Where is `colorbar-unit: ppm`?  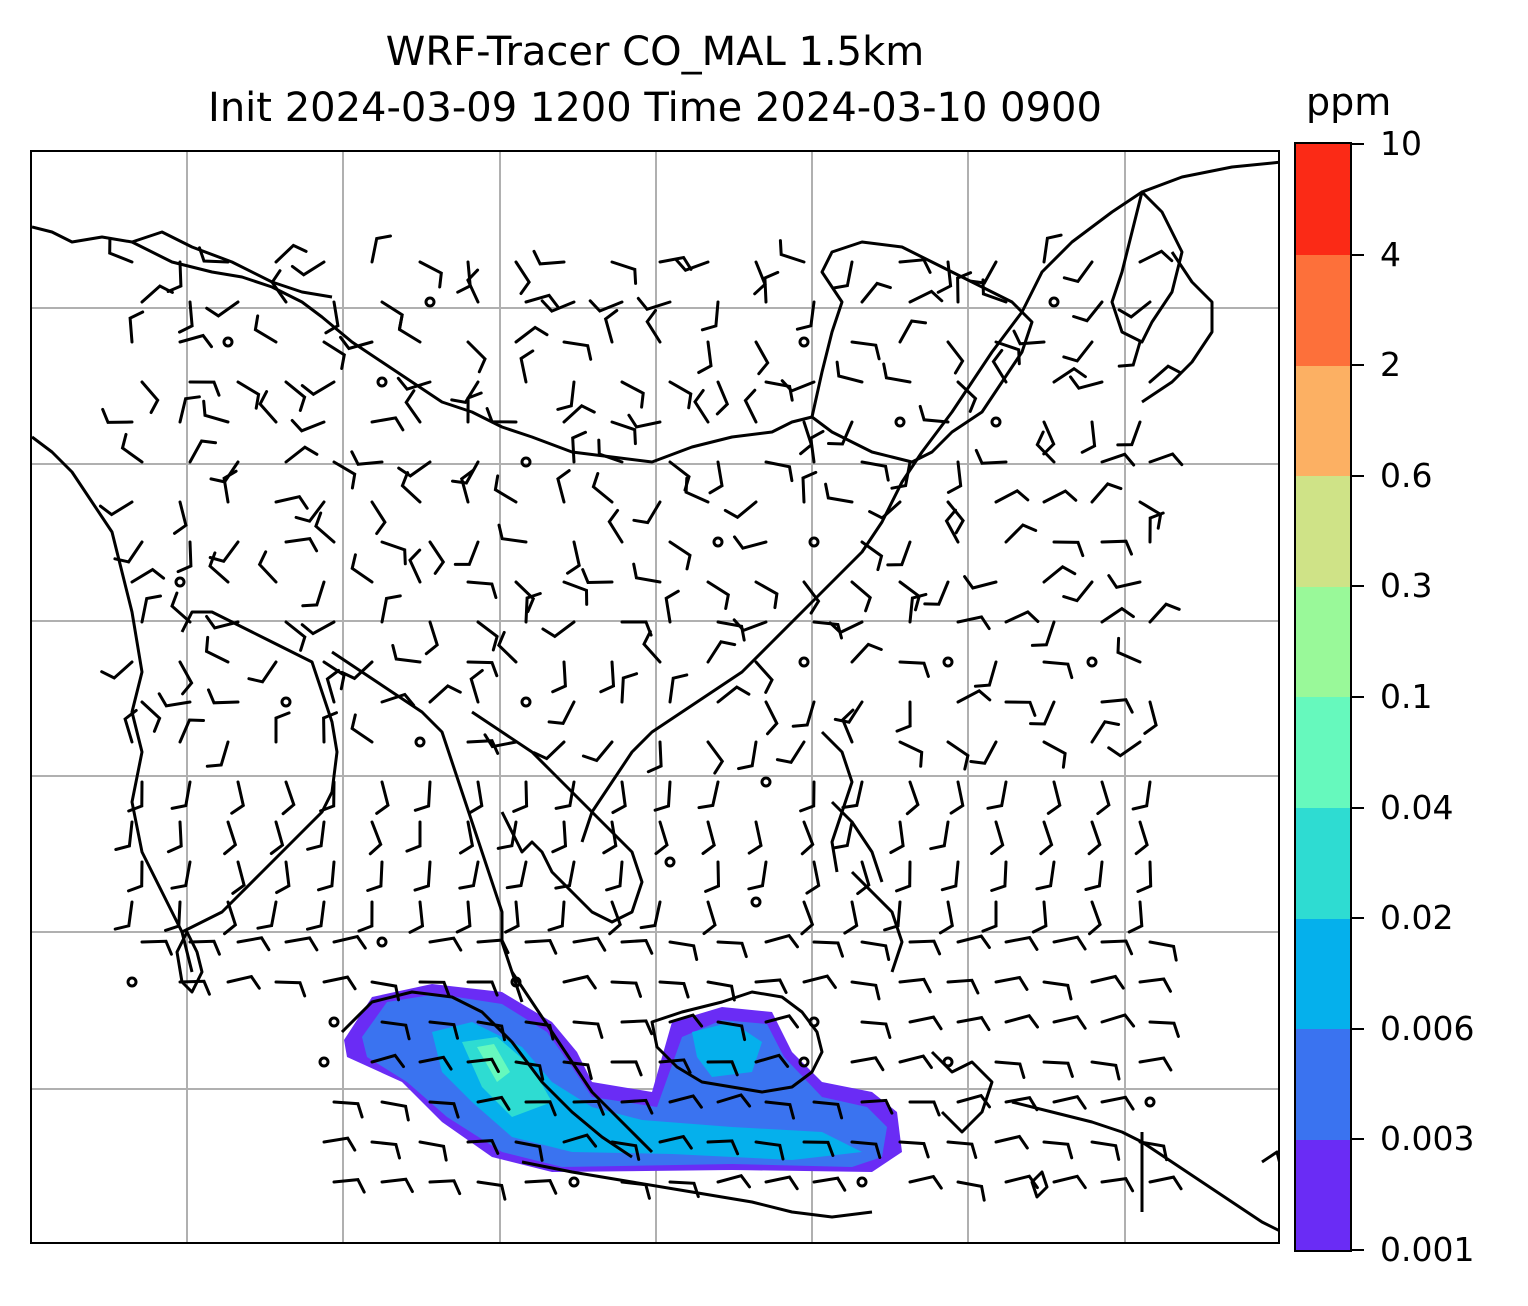
colorbar-unit: ppm is located at coordinates (1349, 102).